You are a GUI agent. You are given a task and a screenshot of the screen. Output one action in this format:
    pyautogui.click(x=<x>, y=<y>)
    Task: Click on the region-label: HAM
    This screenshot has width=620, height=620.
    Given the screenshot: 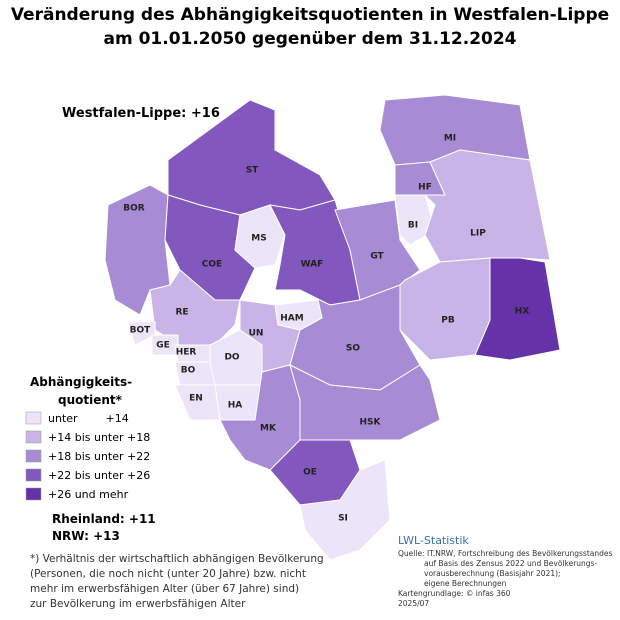 What is the action you would take?
    pyautogui.click(x=291, y=319)
    